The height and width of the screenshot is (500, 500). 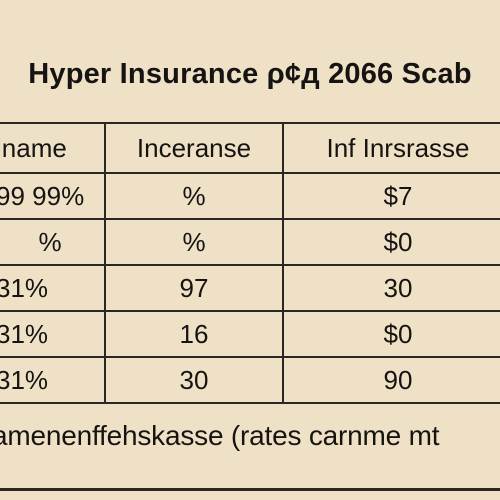 I want to click on table-cell: $7, so click(x=391, y=196).